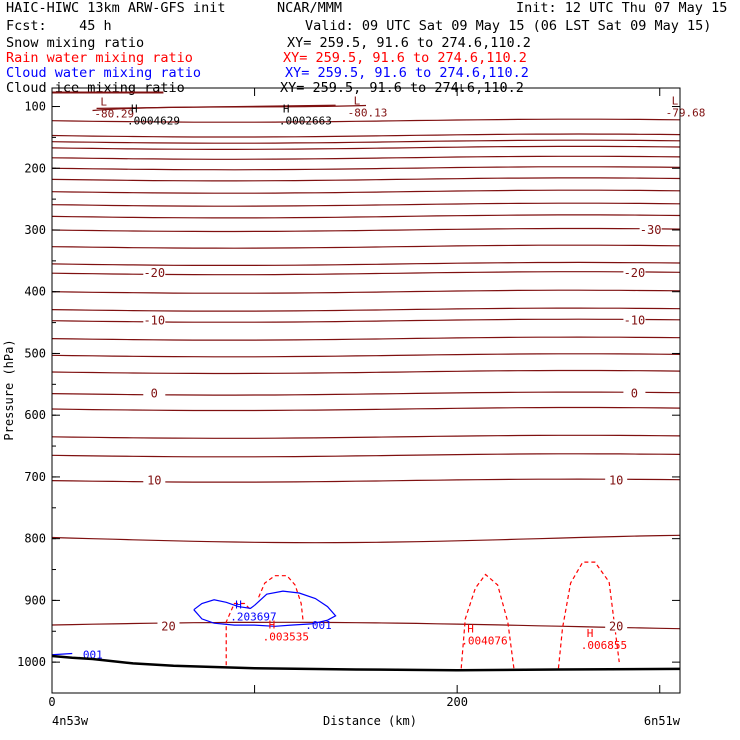 The width and height of the screenshot is (740, 740). I want to click on model-title: HAIC-HIWC 13km ARW-GFS init, so click(116, 8).